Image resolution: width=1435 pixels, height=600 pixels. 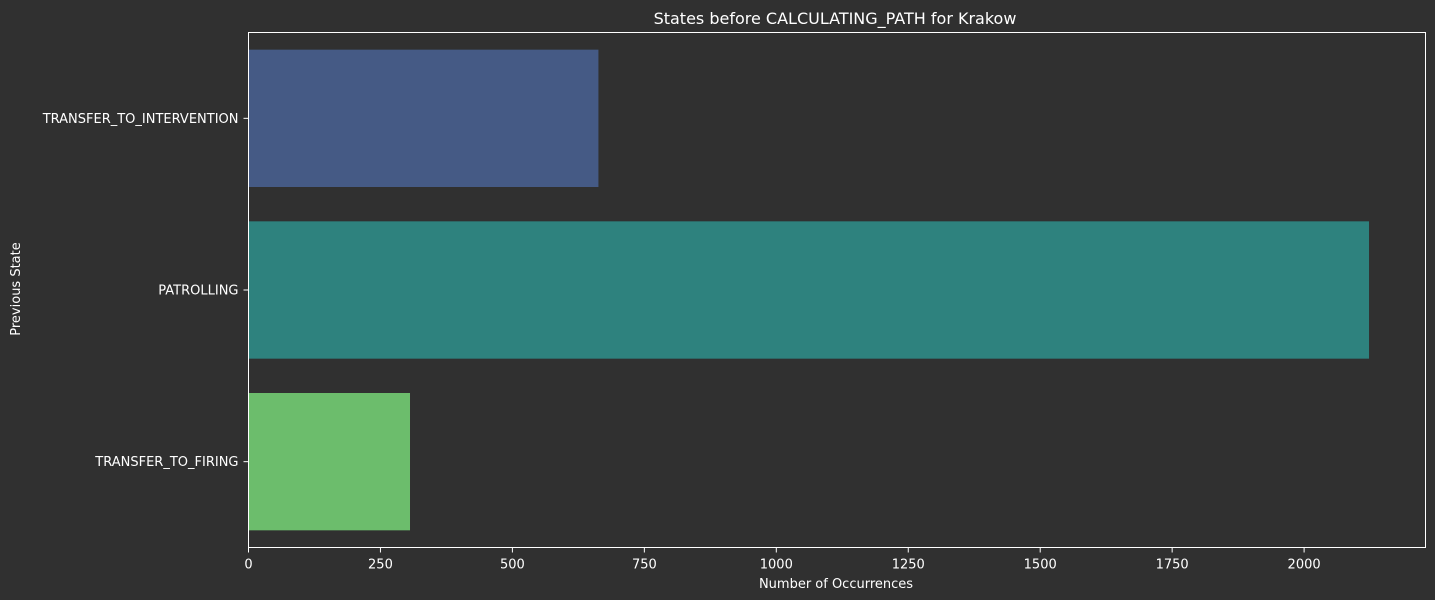 I want to click on x-tick-group: 0 250 500 750 1000 1250 1500 1750 2000, so click(x=782, y=560).